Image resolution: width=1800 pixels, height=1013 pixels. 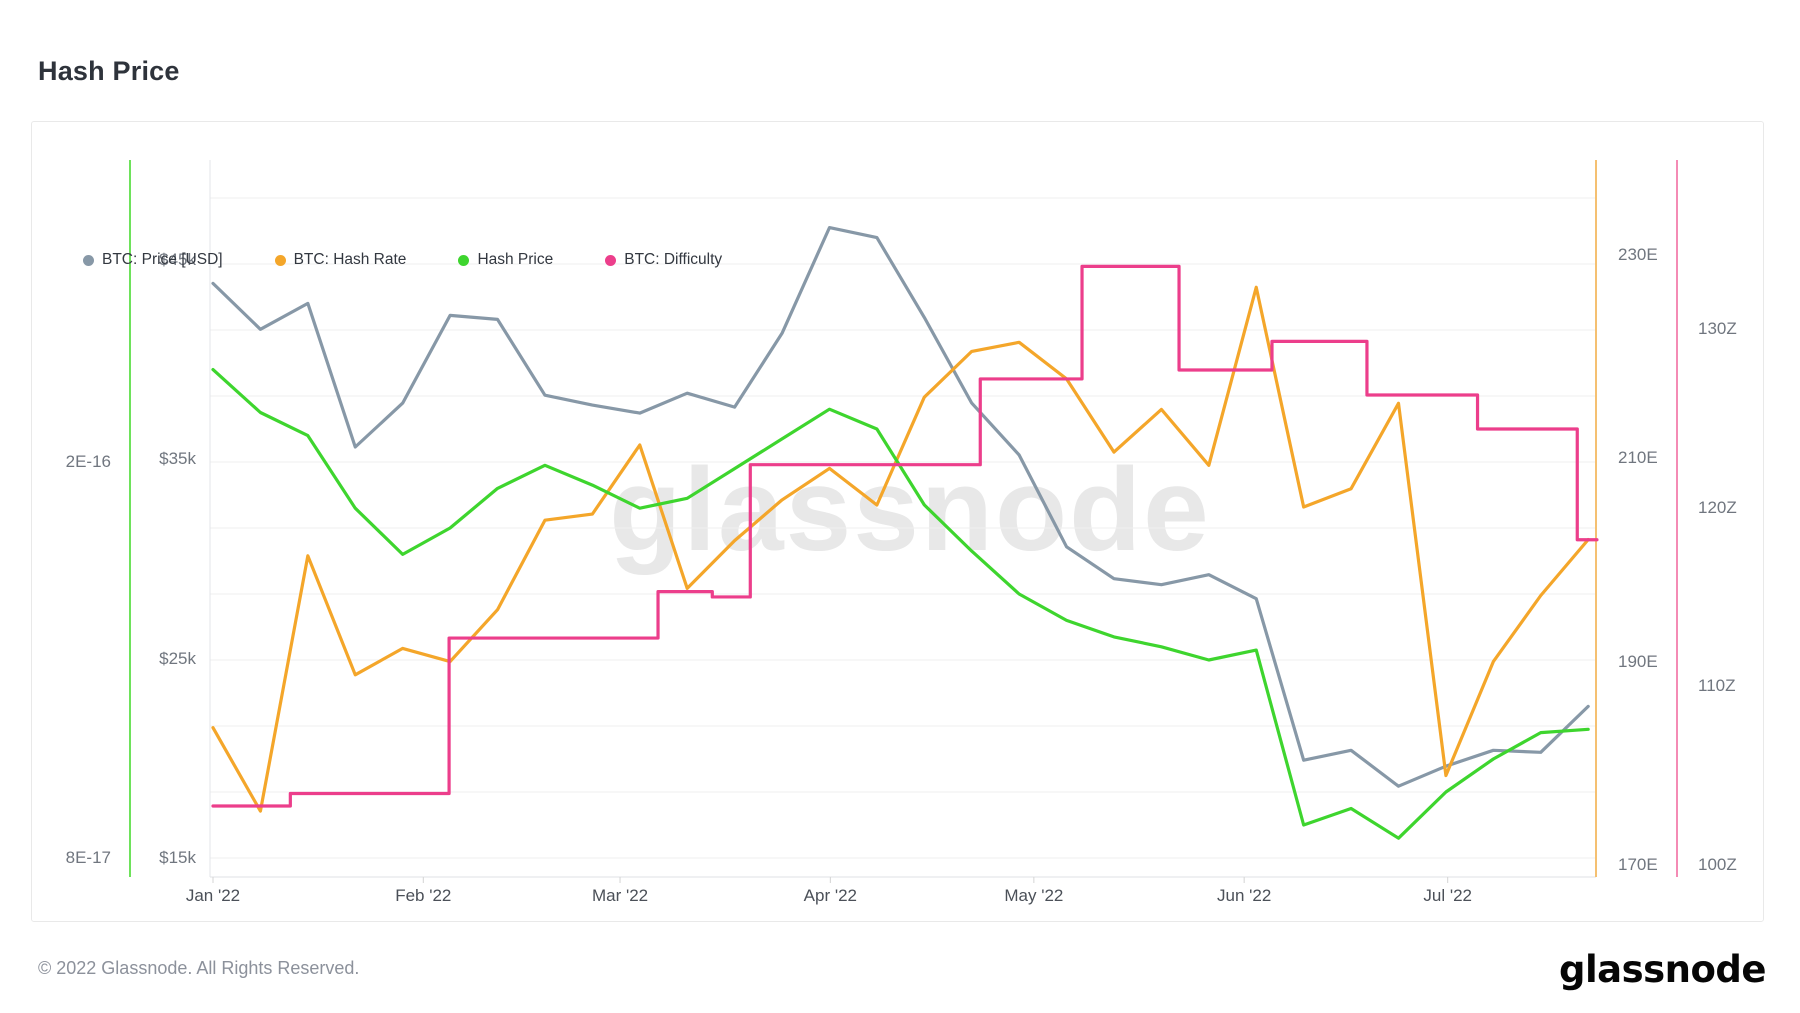 I want to click on hash-rate-tick-label: 230E, so click(x=1638, y=254).